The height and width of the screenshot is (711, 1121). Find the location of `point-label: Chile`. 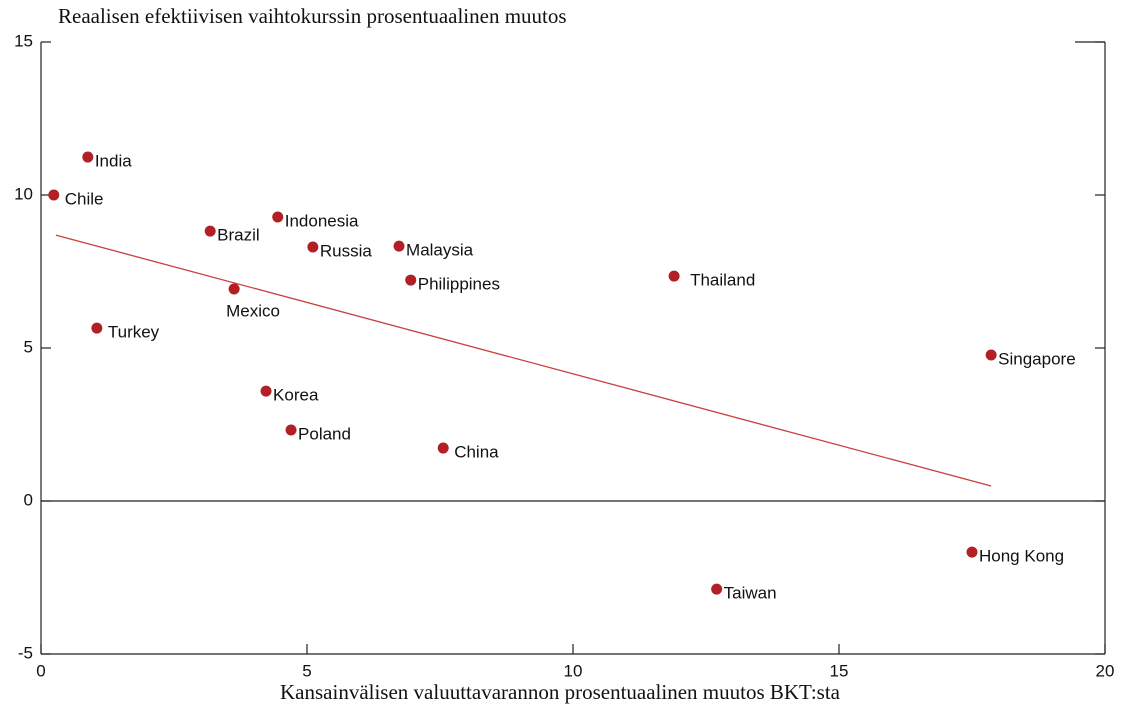

point-label: Chile is located at coordinates (84, 198).